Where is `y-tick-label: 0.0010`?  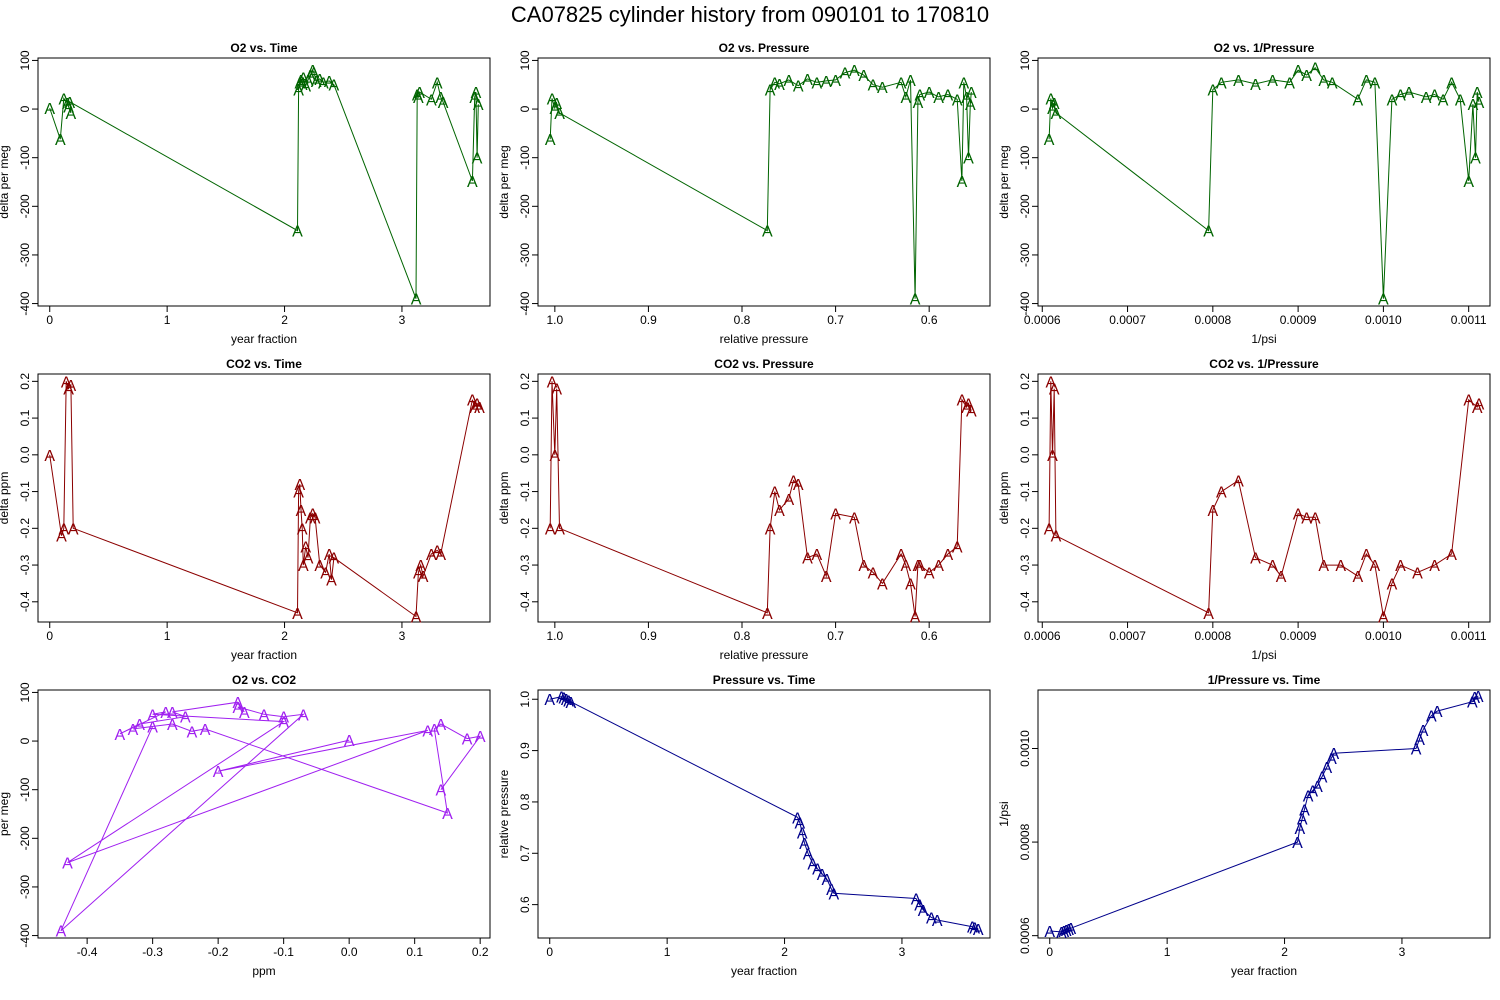 y-tick-label: 0.0010 is located at coordinates (1025, 748).